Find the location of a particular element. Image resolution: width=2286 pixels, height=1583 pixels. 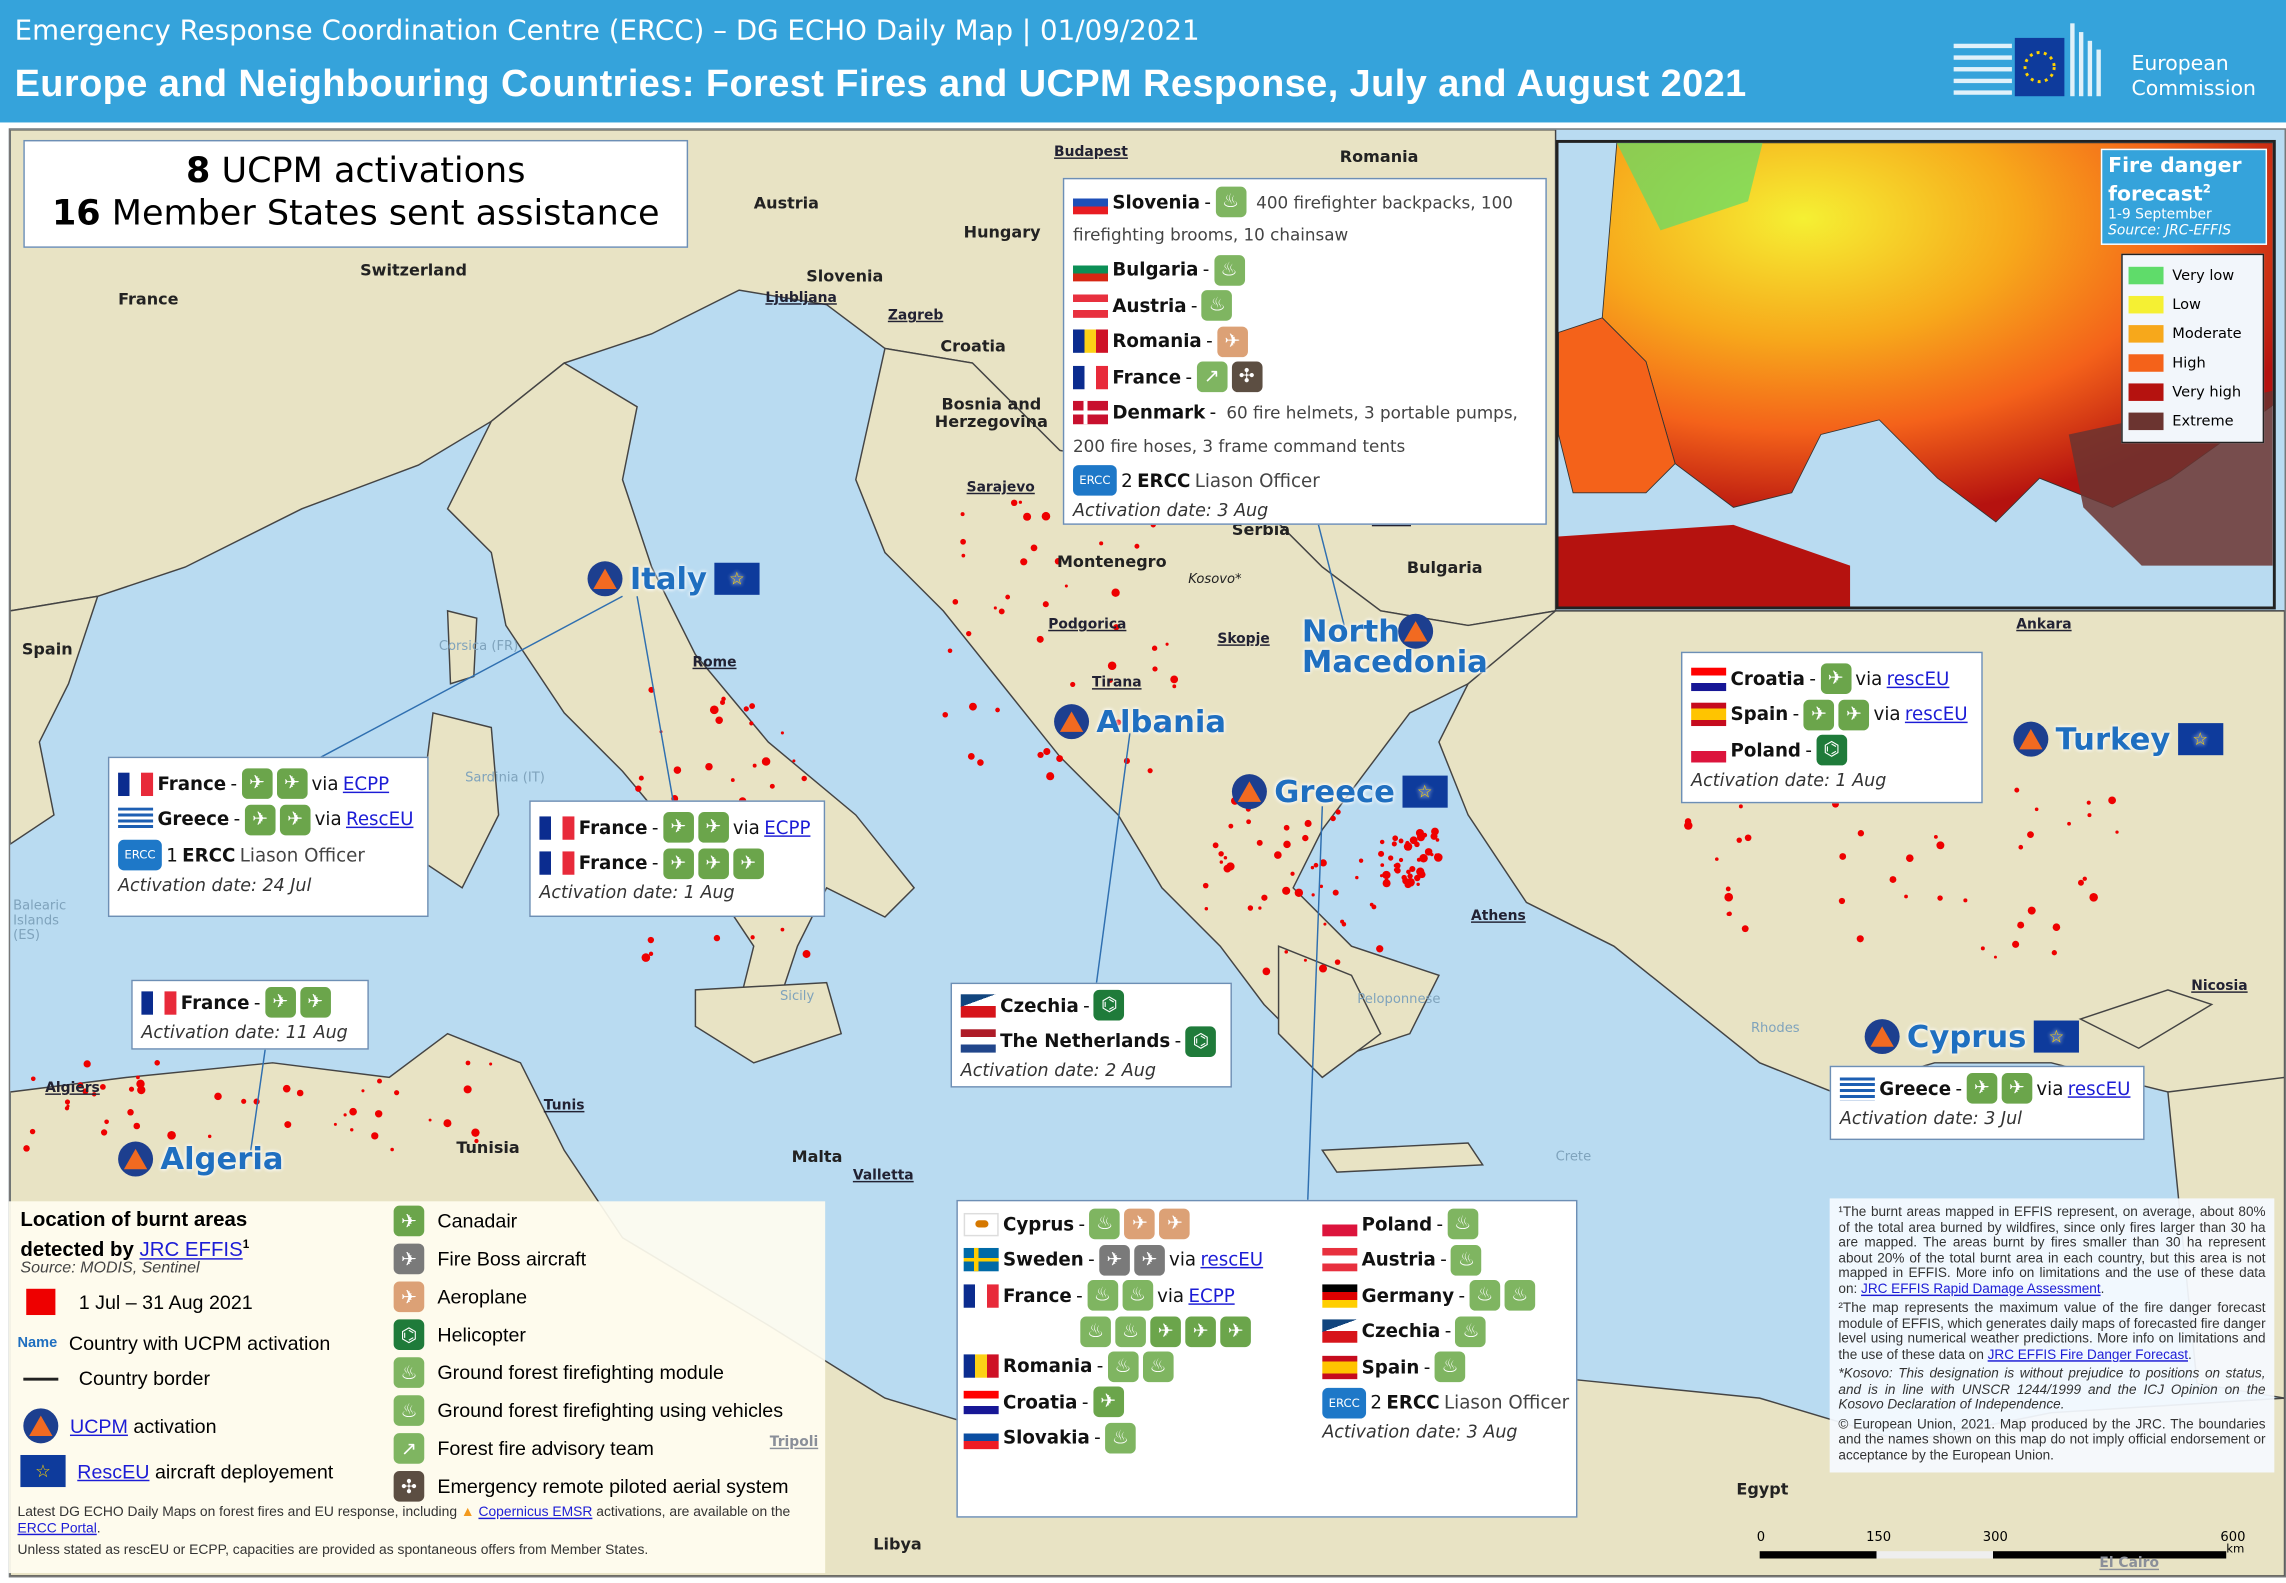

legend-means-item: ✣ Emergency remote piloted aerial system is located at coordinates (593, 1485).